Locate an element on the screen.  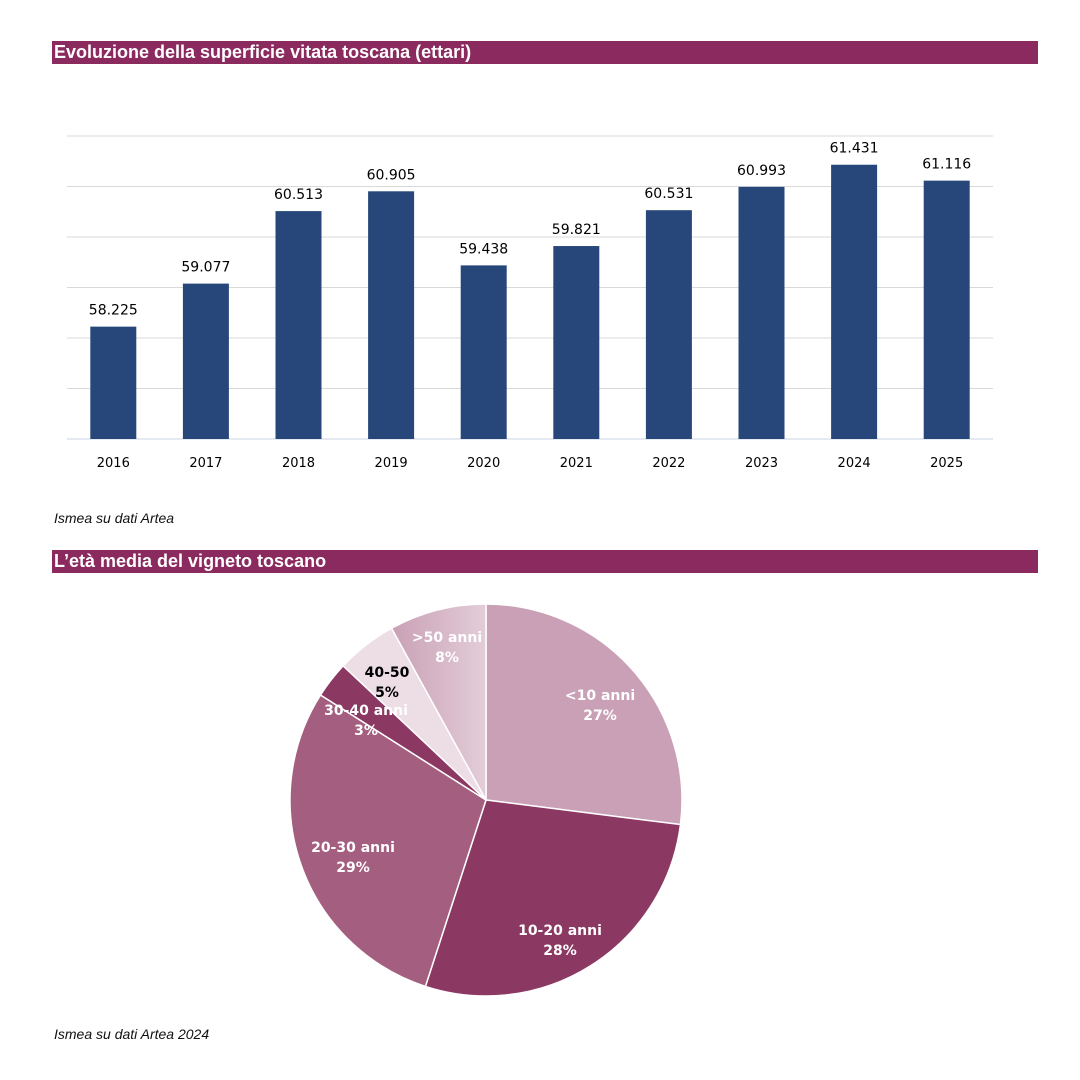
data-label: 60.993 is located at coordinates (761, 171).